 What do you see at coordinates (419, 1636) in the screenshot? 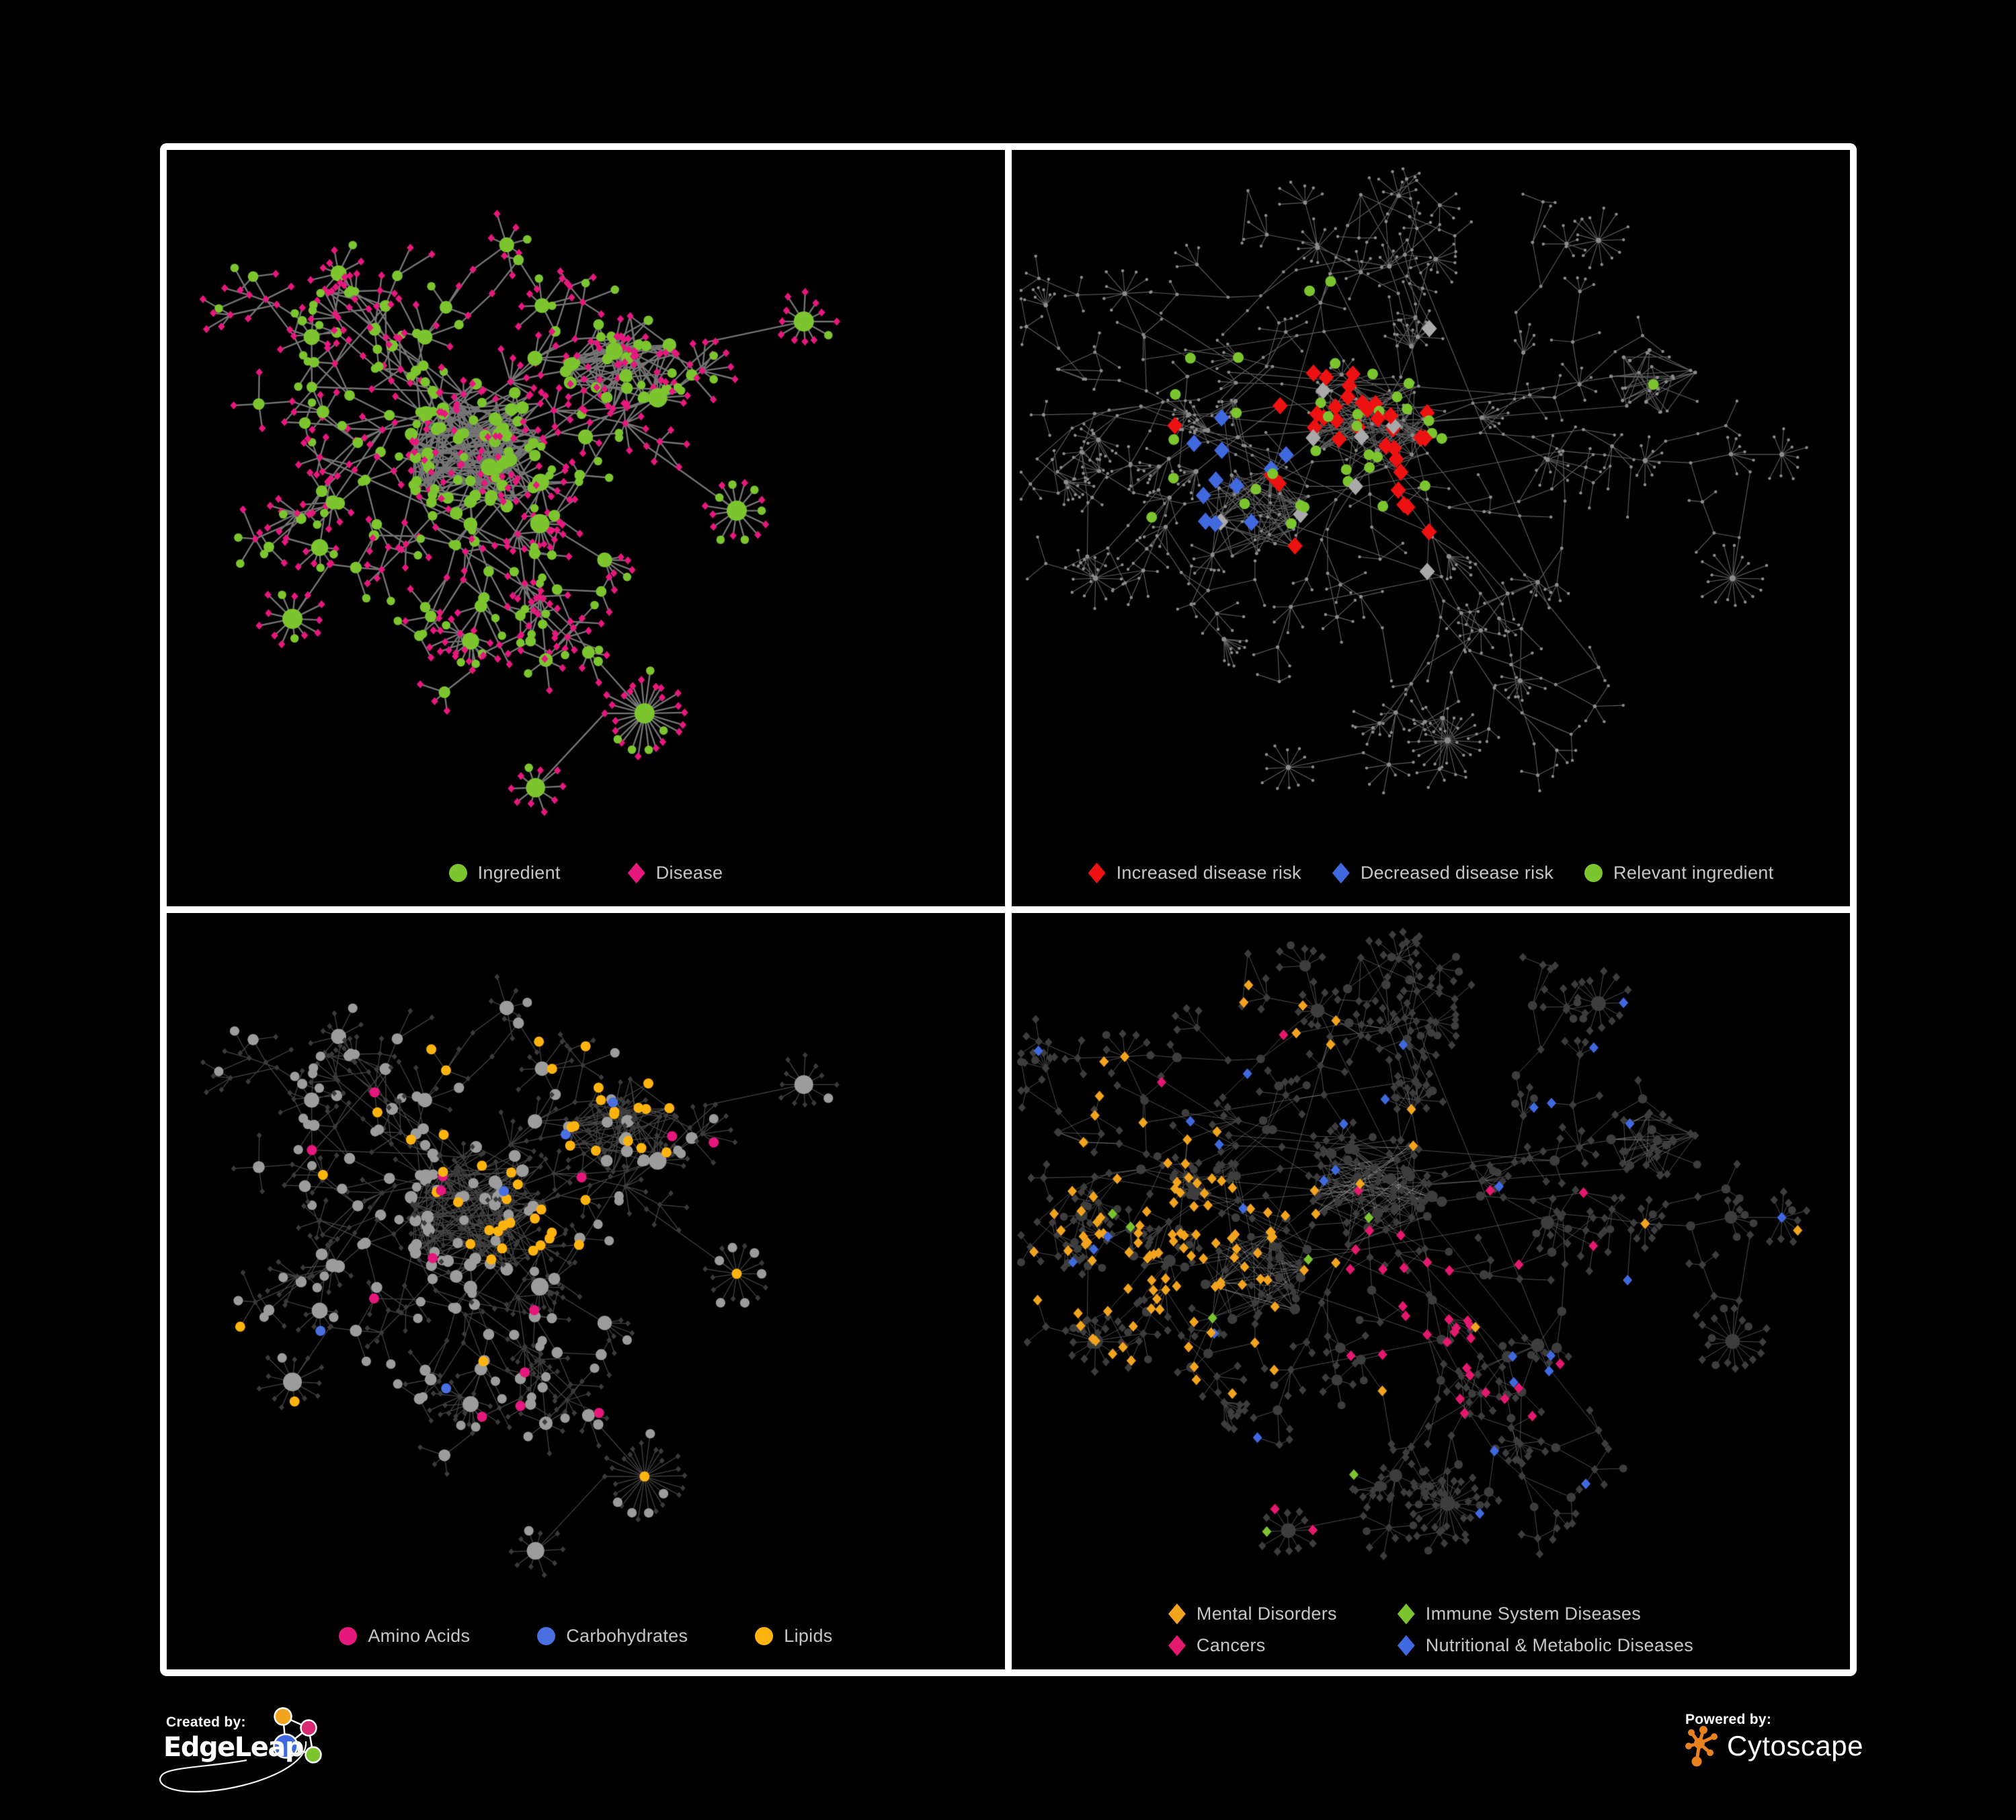
I see `legend-label: Amino Acids` at bounding box center [419, 1636].